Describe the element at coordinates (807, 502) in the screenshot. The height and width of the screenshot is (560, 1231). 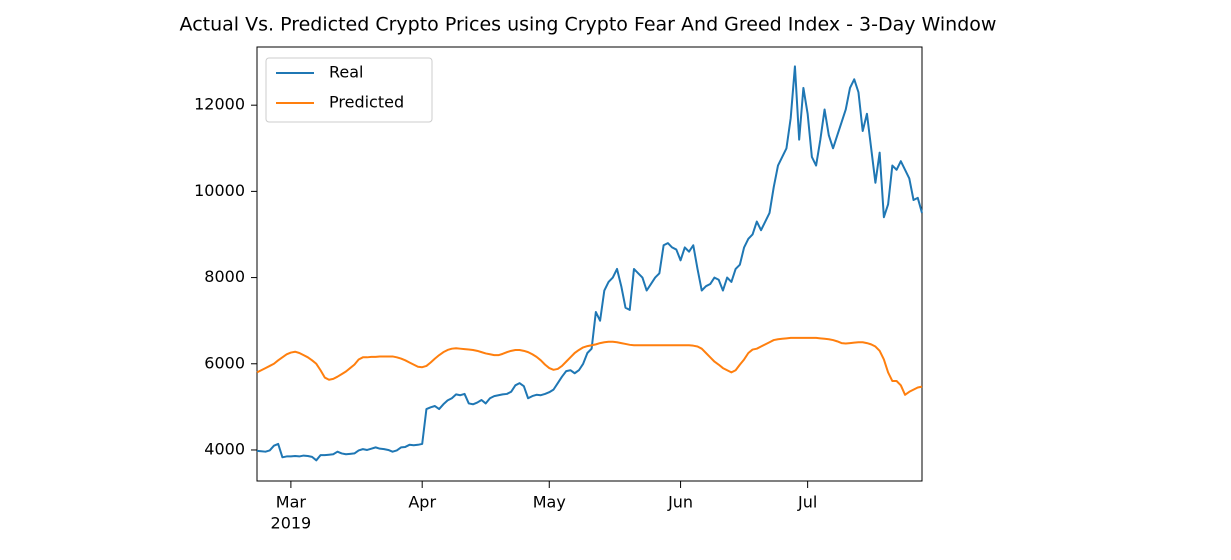
I see `x-tick-label: Jul` at that location.